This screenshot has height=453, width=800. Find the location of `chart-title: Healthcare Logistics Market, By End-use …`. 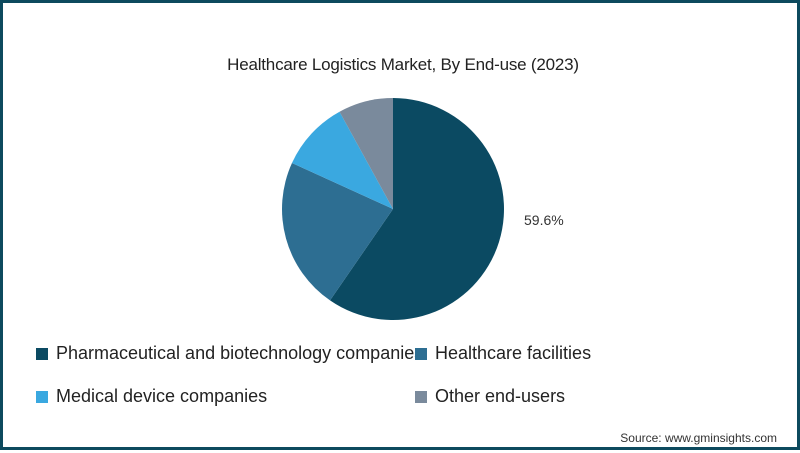

chart-title: Healthcare Logistics Market, By End-use … is located at coordinates (403, 64).